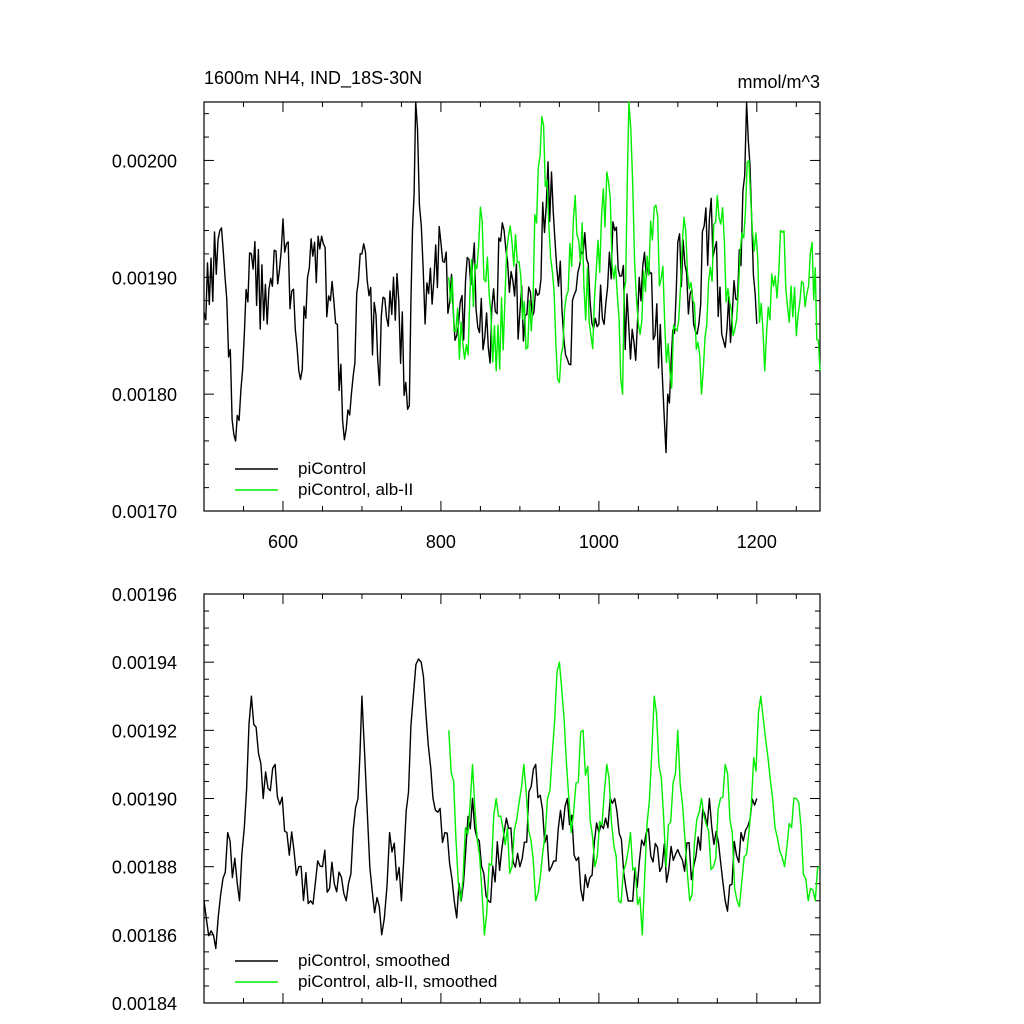 The image size is (1024, 1024). What do you see at coordinates (144, 512) in the screenshot?
I see `y-tick-label: 0.00170` at bounding box center [144, 512].